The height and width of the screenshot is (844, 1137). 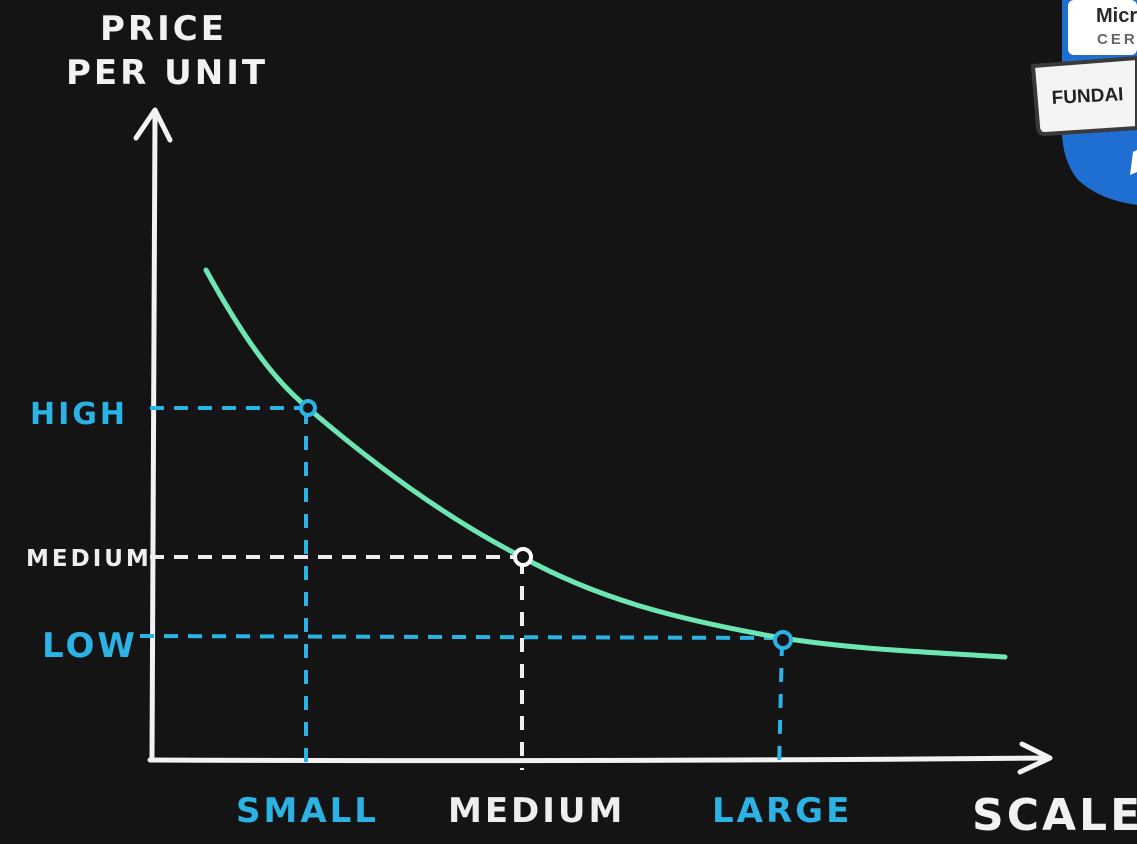 I want to click on y-tick-medium: MEDIUM, so click(x=89, y=559).